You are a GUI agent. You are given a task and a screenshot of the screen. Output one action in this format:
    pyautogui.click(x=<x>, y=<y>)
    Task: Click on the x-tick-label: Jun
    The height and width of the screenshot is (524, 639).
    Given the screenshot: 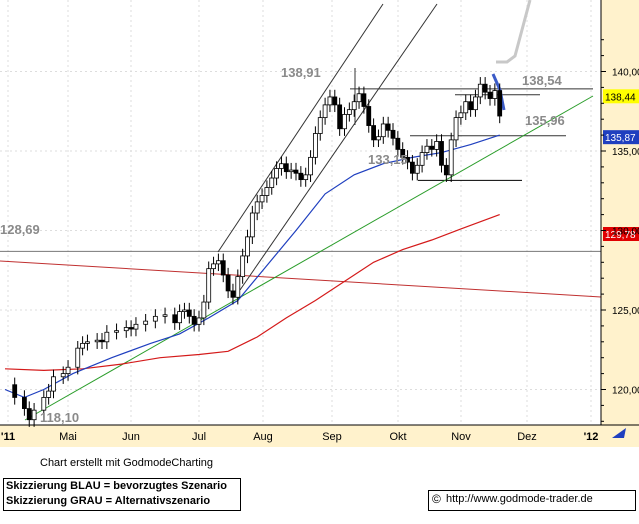 What is the action you would take?
    pyautogui.click(x=131, y=437)
    